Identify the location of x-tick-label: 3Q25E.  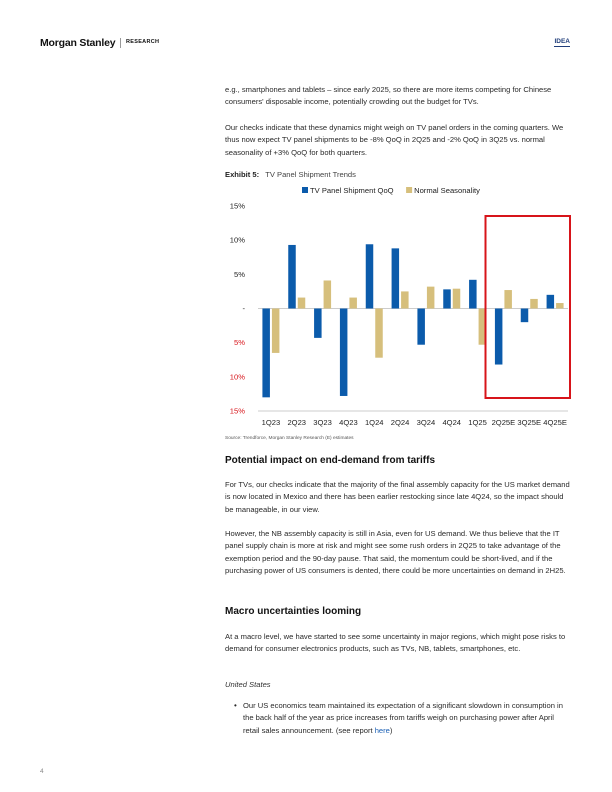
(529, 422).